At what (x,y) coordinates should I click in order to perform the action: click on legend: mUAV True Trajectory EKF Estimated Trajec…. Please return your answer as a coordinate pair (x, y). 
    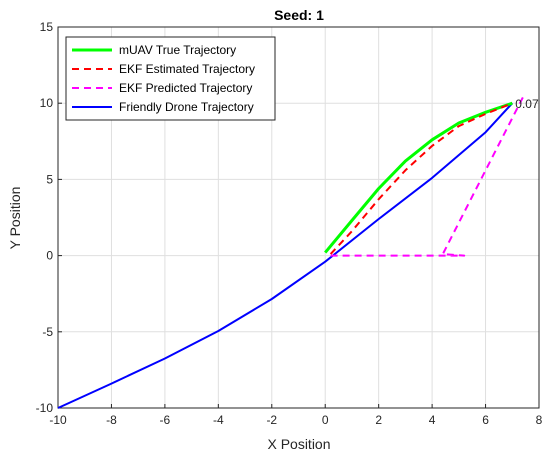
    Looking at the image, I should click on (170, 78).